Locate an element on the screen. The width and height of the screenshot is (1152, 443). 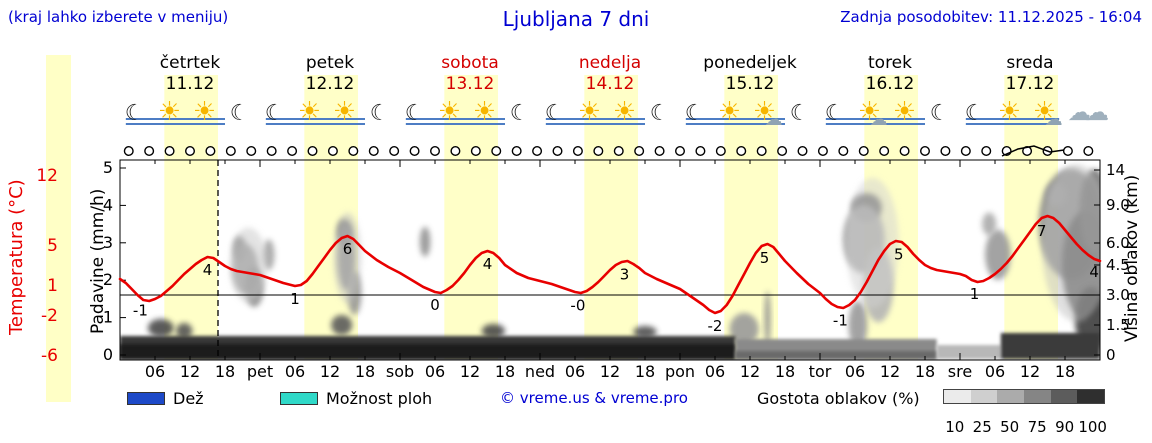
page-title: Ljubljana 7 dni is located at coordinates (576, 19).